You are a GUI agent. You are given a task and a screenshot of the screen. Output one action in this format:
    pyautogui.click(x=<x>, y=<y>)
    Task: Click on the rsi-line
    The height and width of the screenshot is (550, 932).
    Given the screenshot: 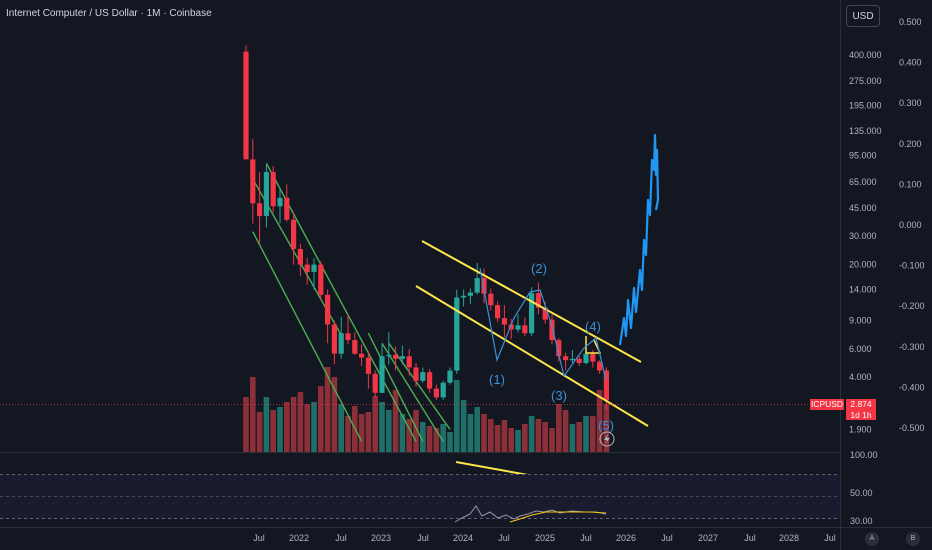 What is the action you would take?
    pyautogui.click(x=530, y=514)
    